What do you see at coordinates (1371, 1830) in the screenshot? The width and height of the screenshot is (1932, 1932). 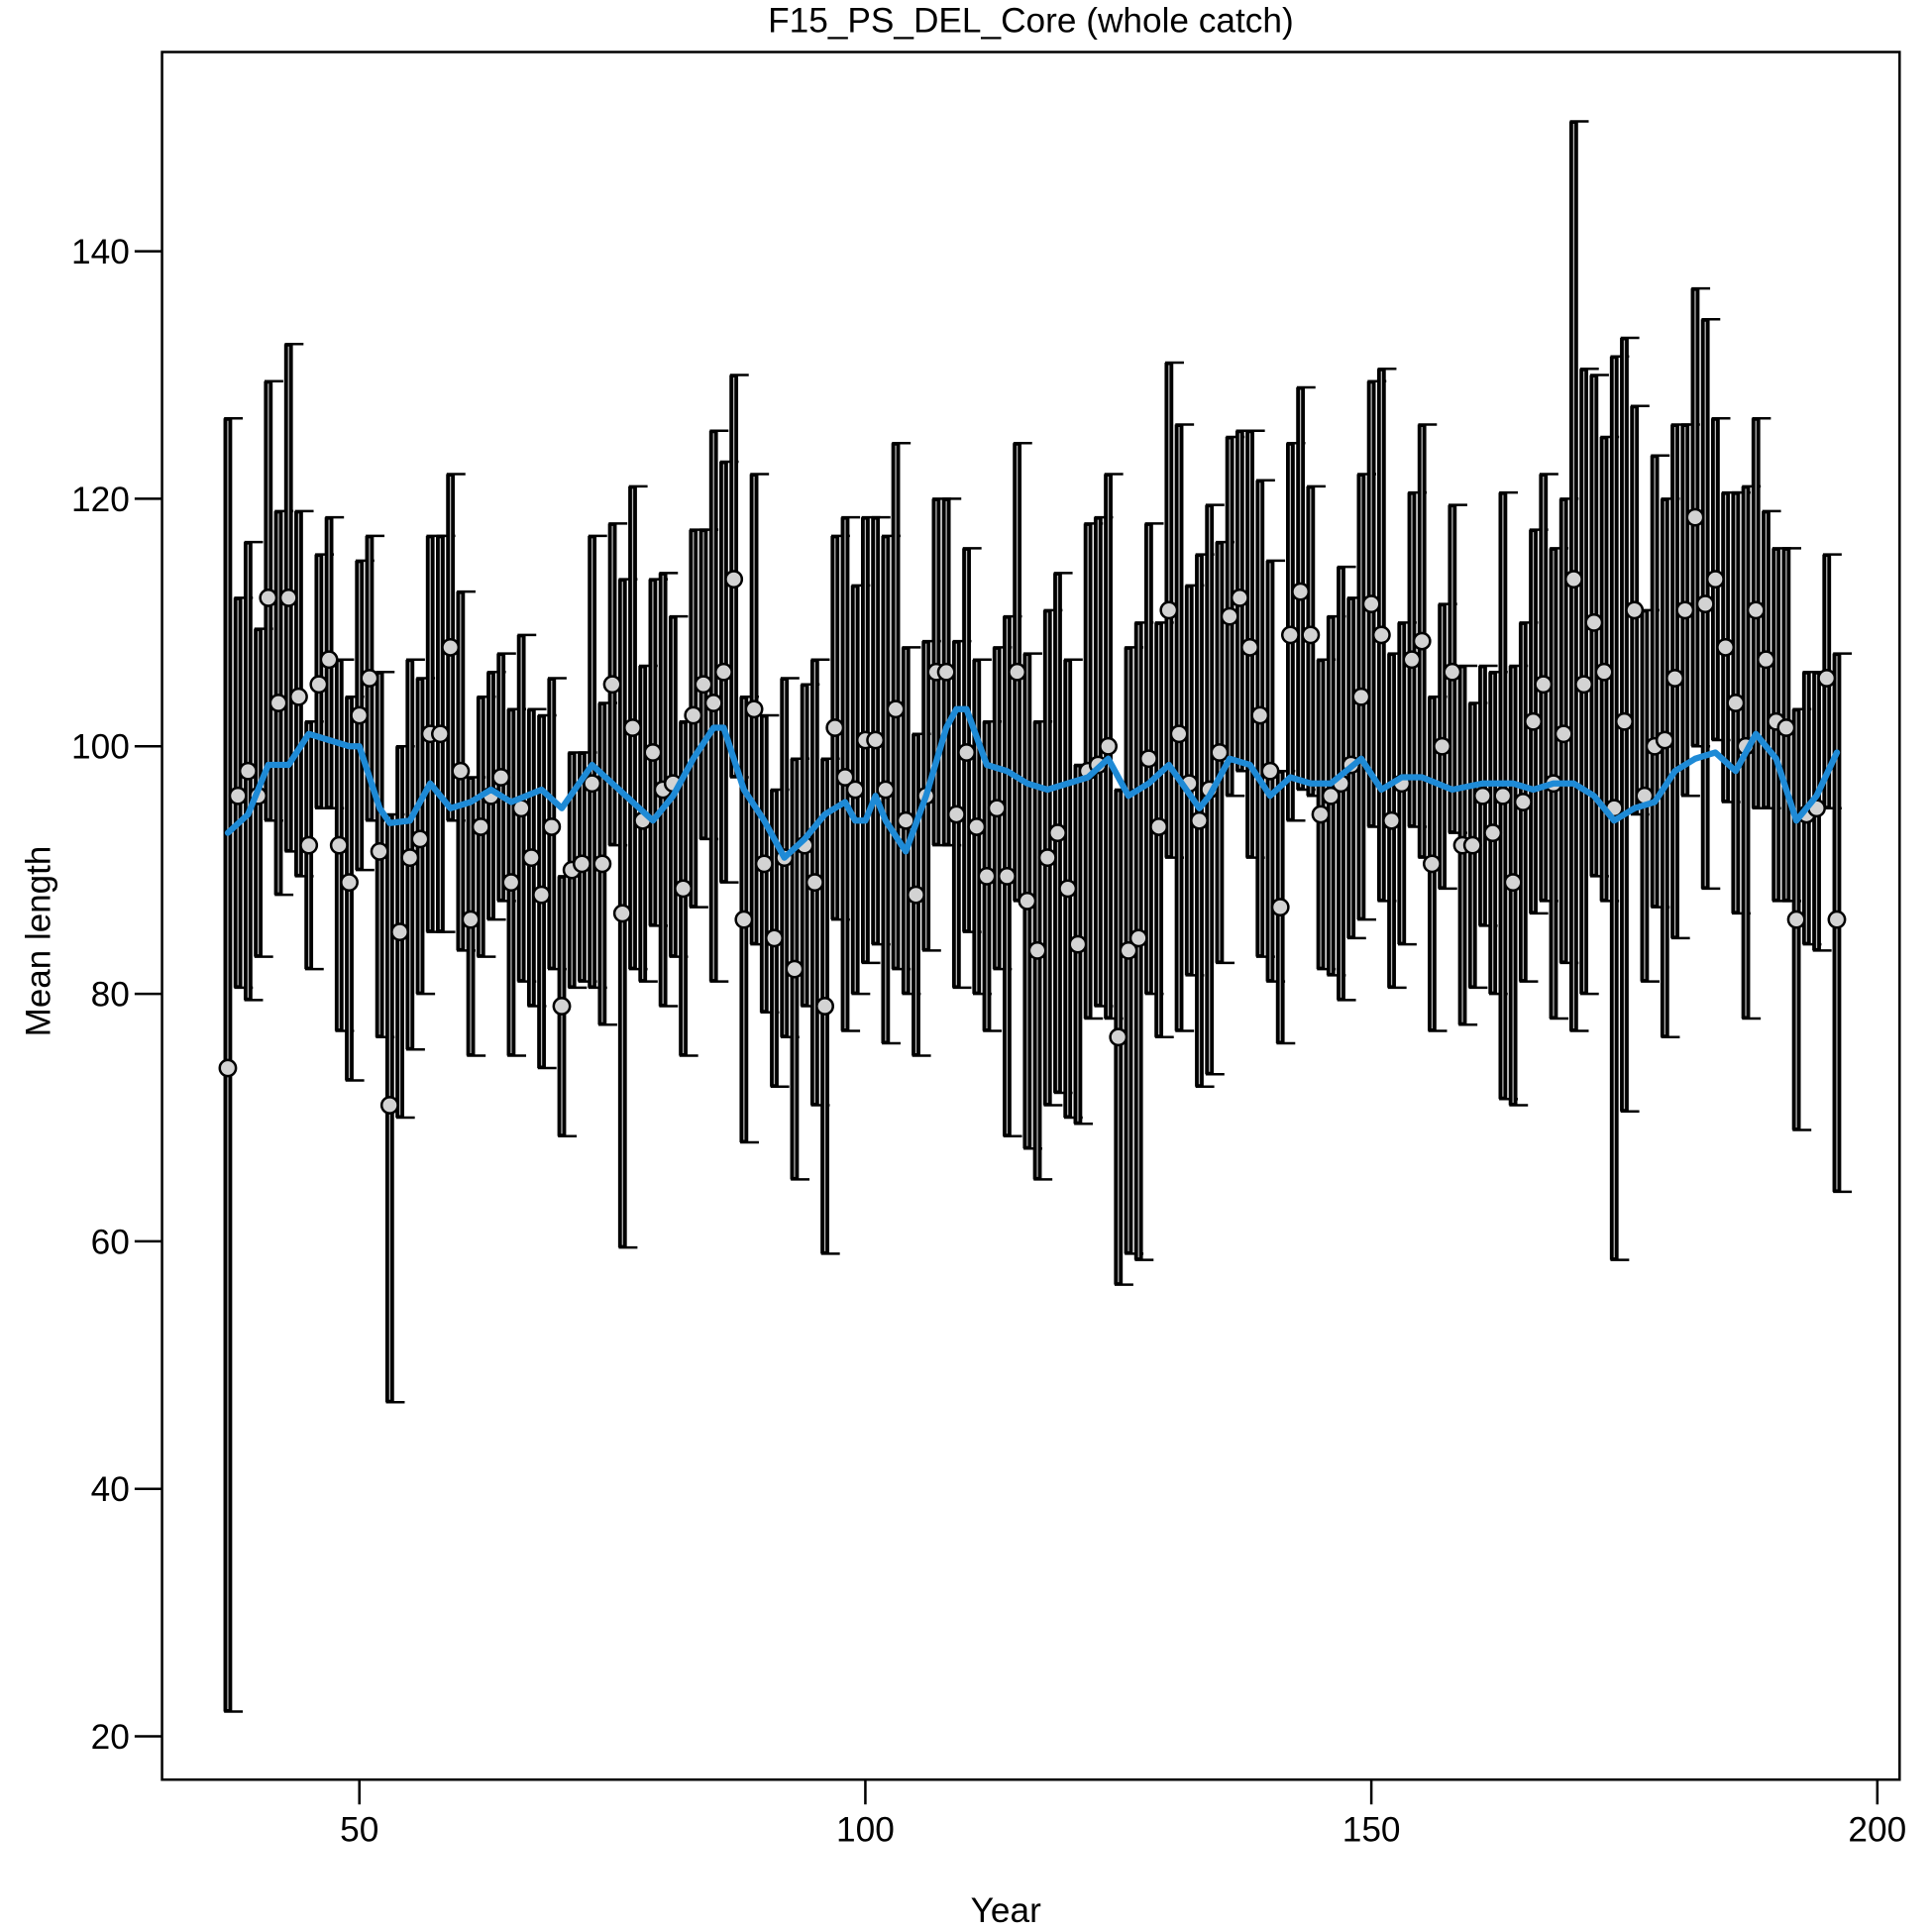 I see `x-tick-label: 150` at bounding box center [1371, 1830].